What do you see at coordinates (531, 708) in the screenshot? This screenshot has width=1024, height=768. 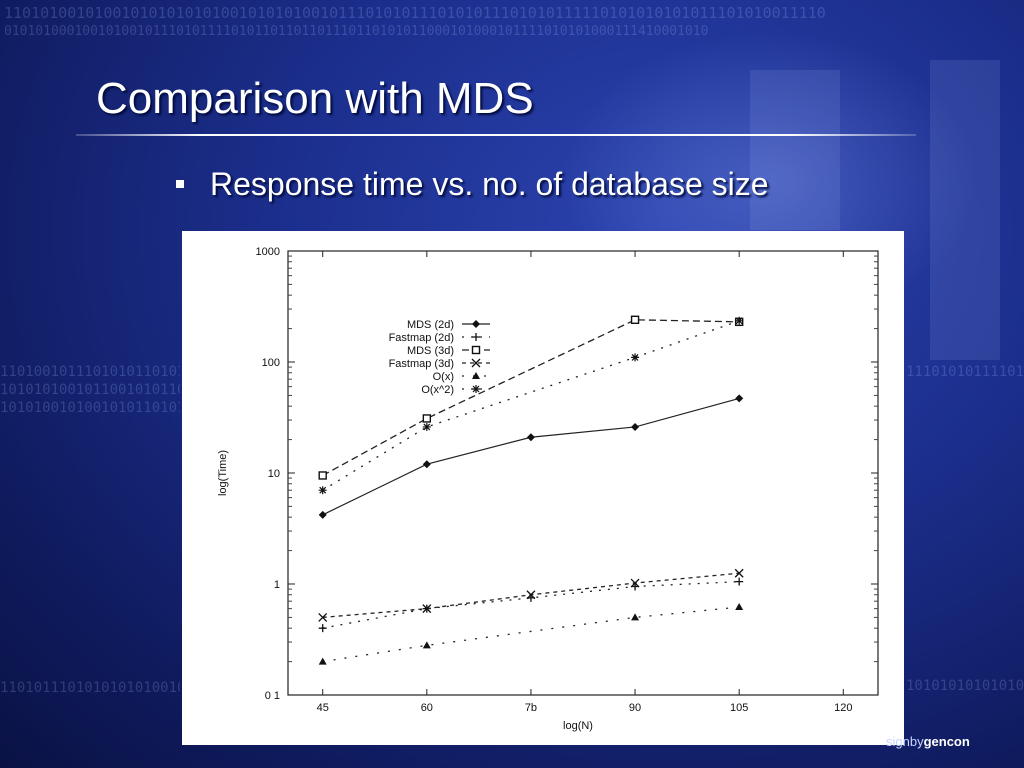 I see `x-tick-label: 7b` at bounding box center [531, 708].